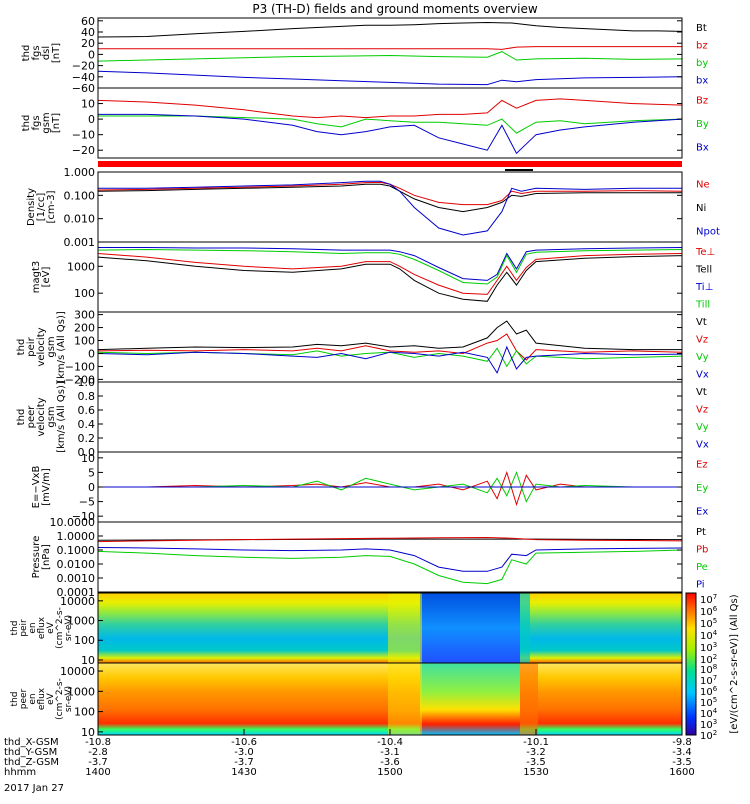 The image size is (750, 804). Describe the element at coordinates (36, 277) in the screenshot. I see `axis-label: magt3` at that location.